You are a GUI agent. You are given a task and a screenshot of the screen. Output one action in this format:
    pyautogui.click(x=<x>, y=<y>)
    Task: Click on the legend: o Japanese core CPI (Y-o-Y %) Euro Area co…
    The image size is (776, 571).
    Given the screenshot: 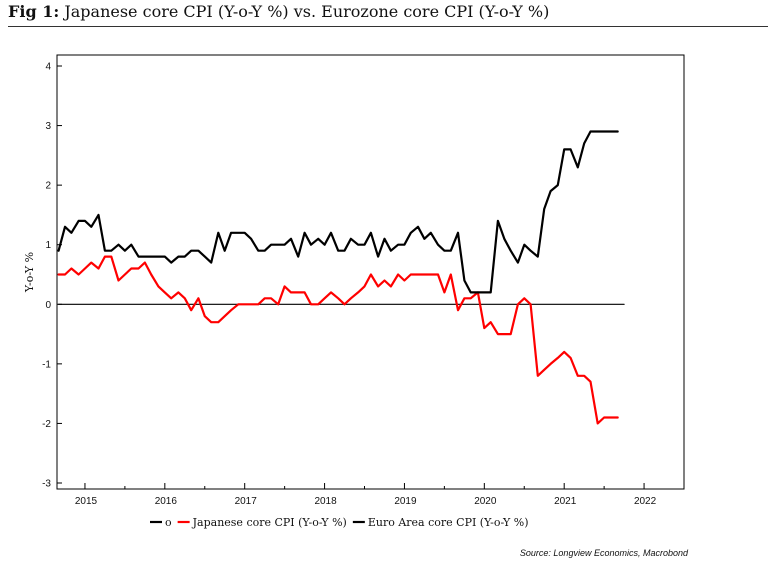 What is the action you would take?
    pyautogui.click(x=339, y=522)
    